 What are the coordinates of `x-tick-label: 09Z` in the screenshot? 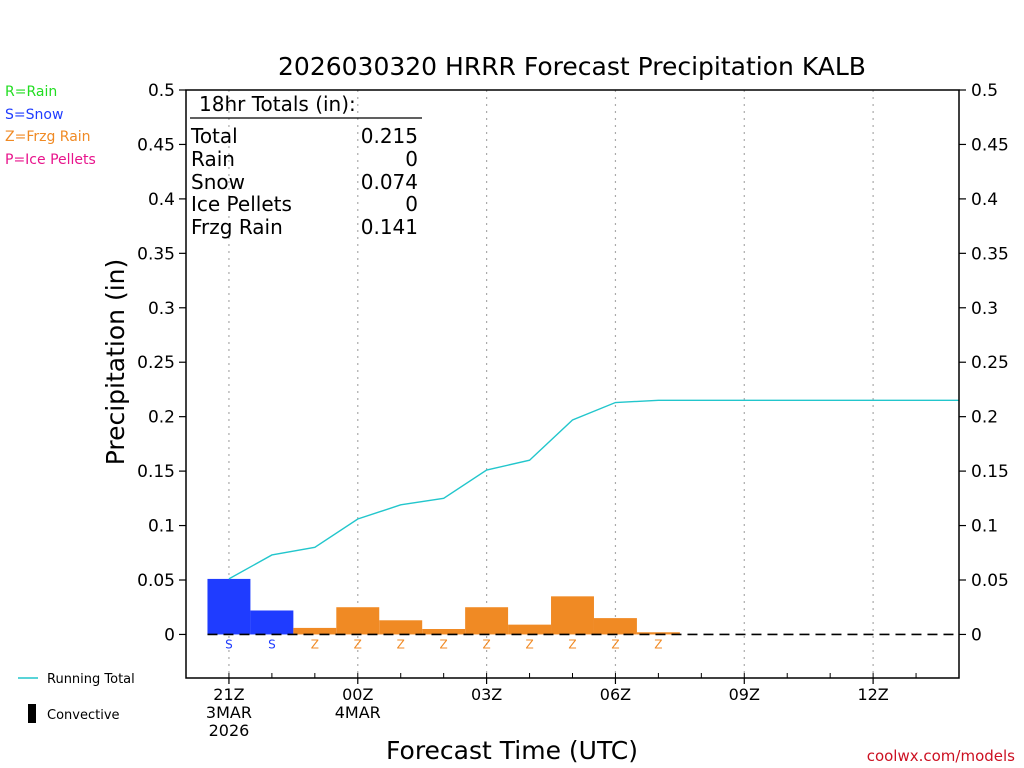 It's located at (744, 694).